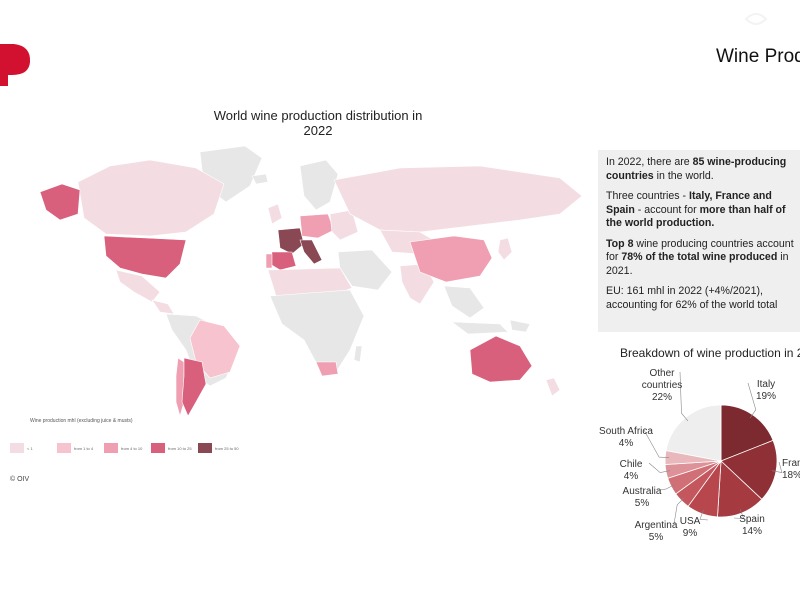  I want to click on map-region-japan, so click(505, 249).